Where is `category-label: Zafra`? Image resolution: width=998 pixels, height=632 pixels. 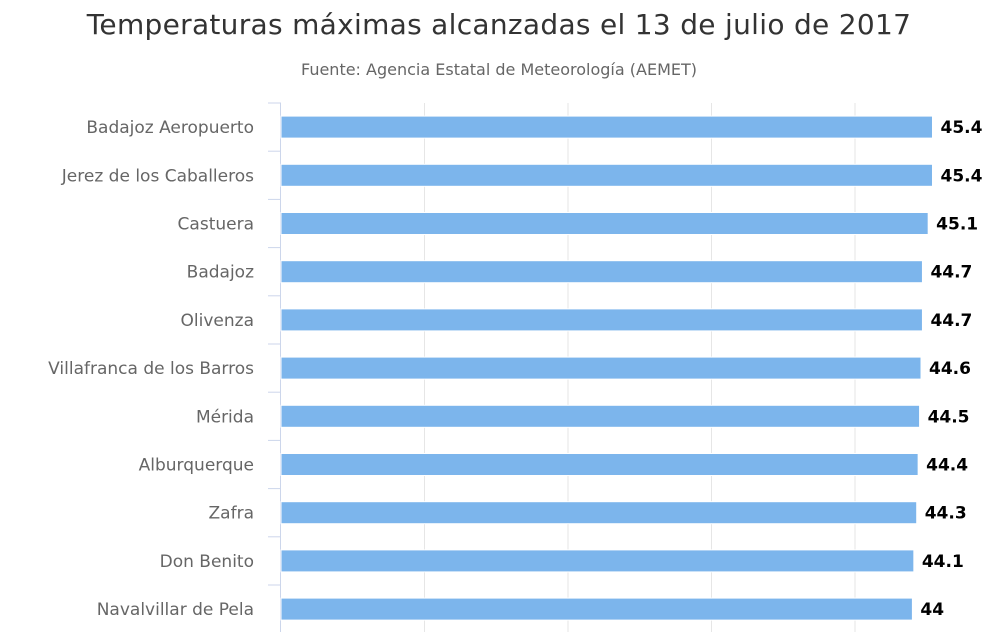
category-label: Zafra is located at coordinates (231, 514).